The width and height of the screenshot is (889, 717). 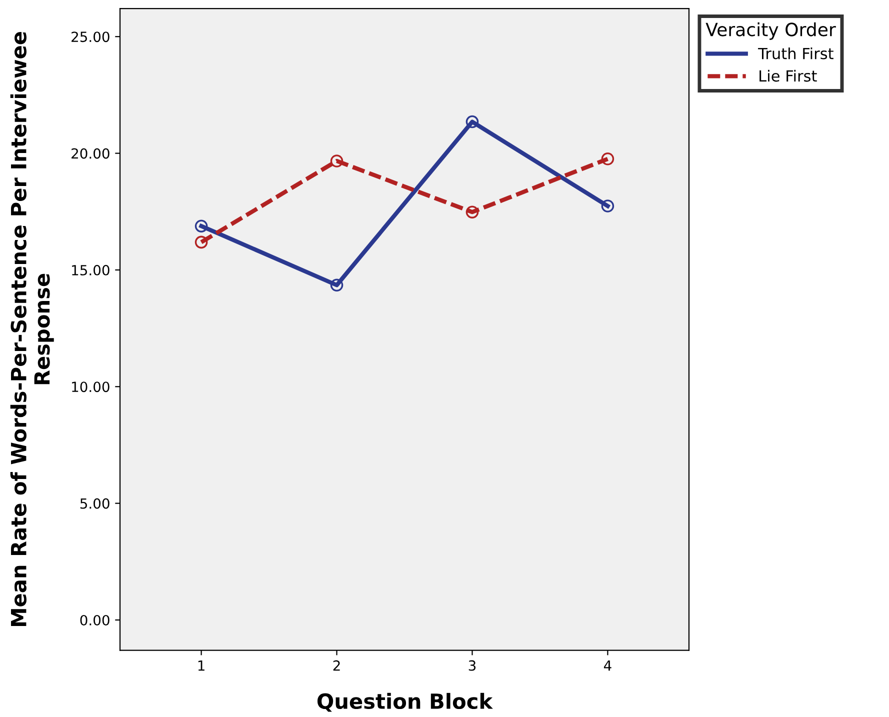 What do you see at coordinates (608, 665) in the screenshot?
I see `x-tick-label: 4` at bounding box center [608, 665].